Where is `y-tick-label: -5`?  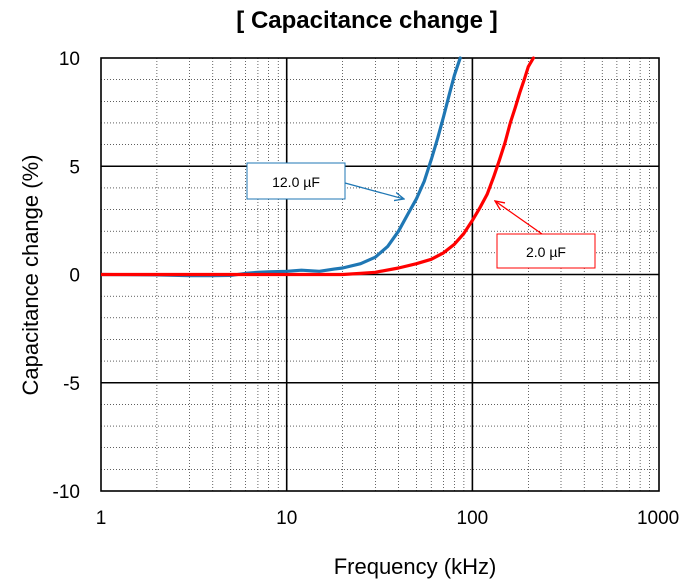 y-tick-label: -5 is located at coordinates (71, 384).